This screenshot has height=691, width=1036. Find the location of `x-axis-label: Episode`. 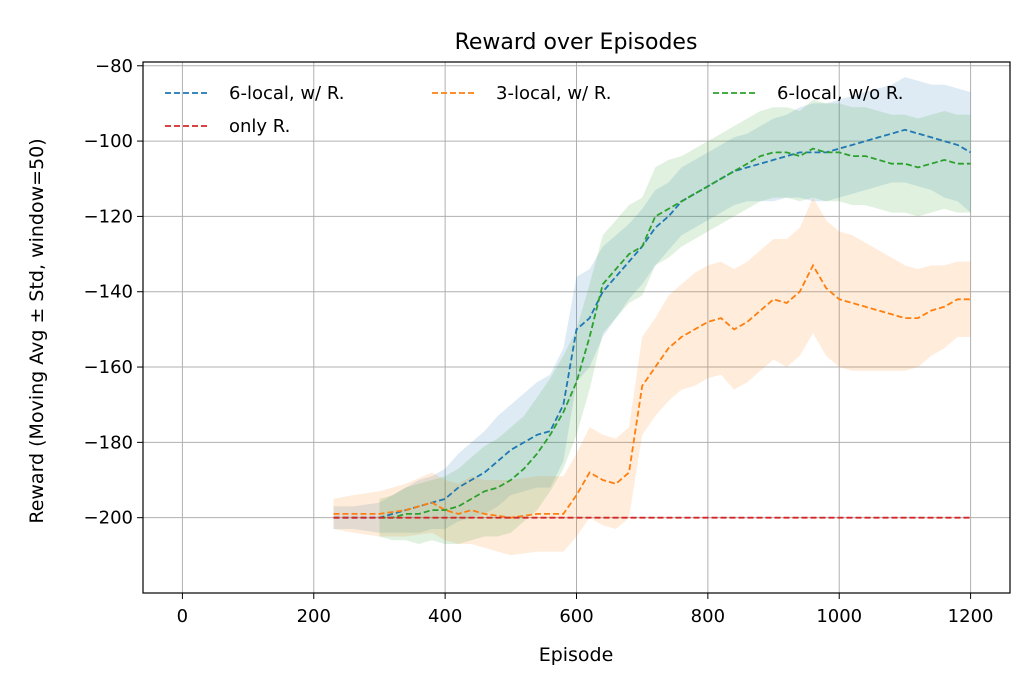

x-axis-label: Episode is located at coordinates (576, 655).